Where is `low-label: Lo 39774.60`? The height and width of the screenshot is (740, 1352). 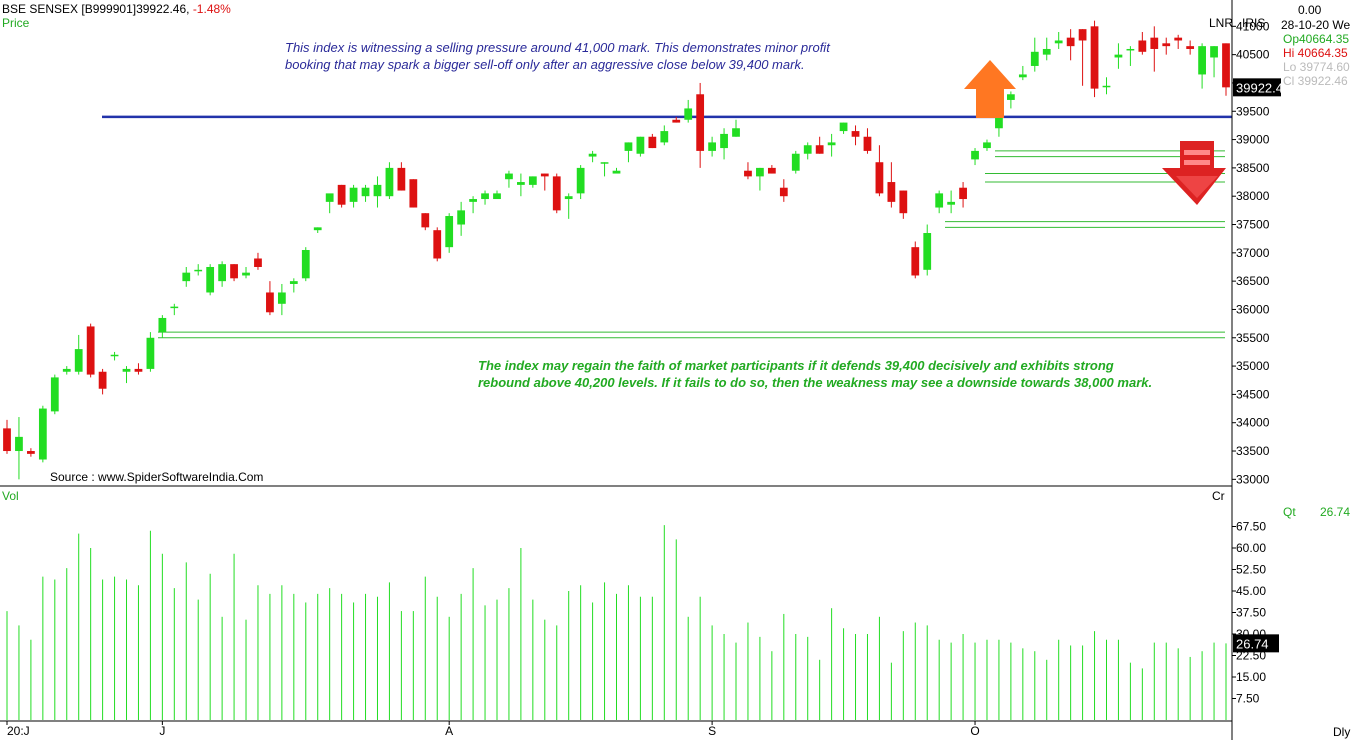 low-label: Lo 39774.60 is located at coordinates (1316, 67).